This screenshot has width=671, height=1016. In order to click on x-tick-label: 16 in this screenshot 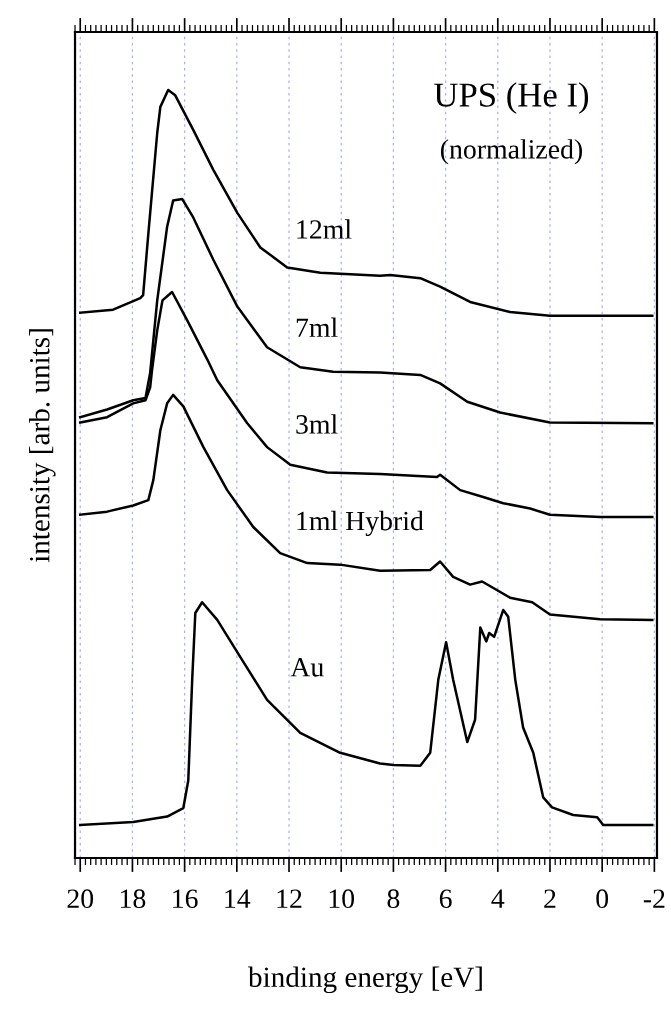, I will do `click(185, 899)`.